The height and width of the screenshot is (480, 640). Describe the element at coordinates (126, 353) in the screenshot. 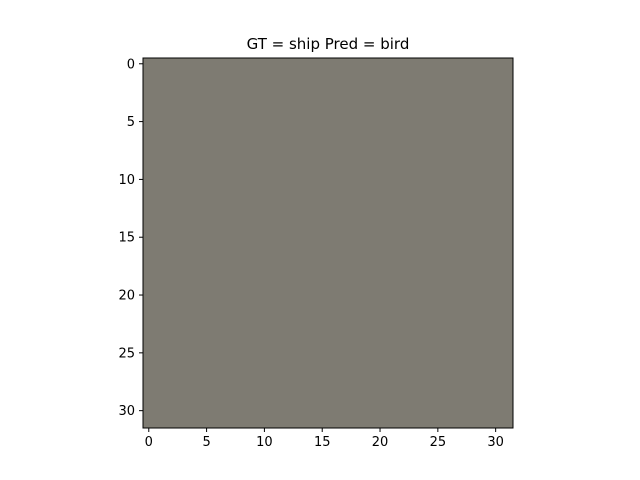

I see `y-tick-label: 25` at that location.